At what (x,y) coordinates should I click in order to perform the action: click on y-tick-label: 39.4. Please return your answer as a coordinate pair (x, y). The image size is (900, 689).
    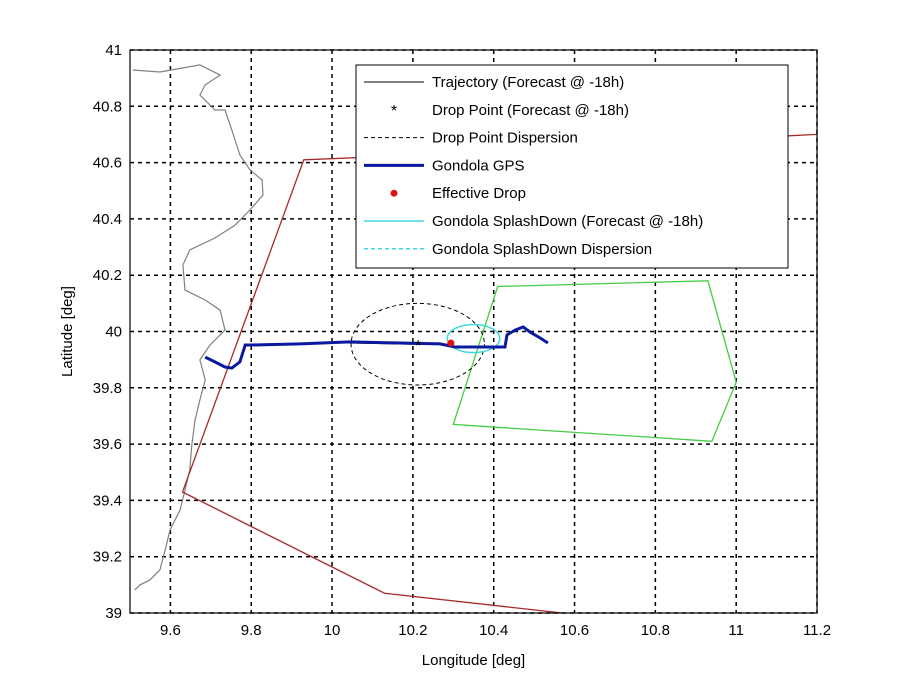
    Looking at the image, I should click on (107, 500).